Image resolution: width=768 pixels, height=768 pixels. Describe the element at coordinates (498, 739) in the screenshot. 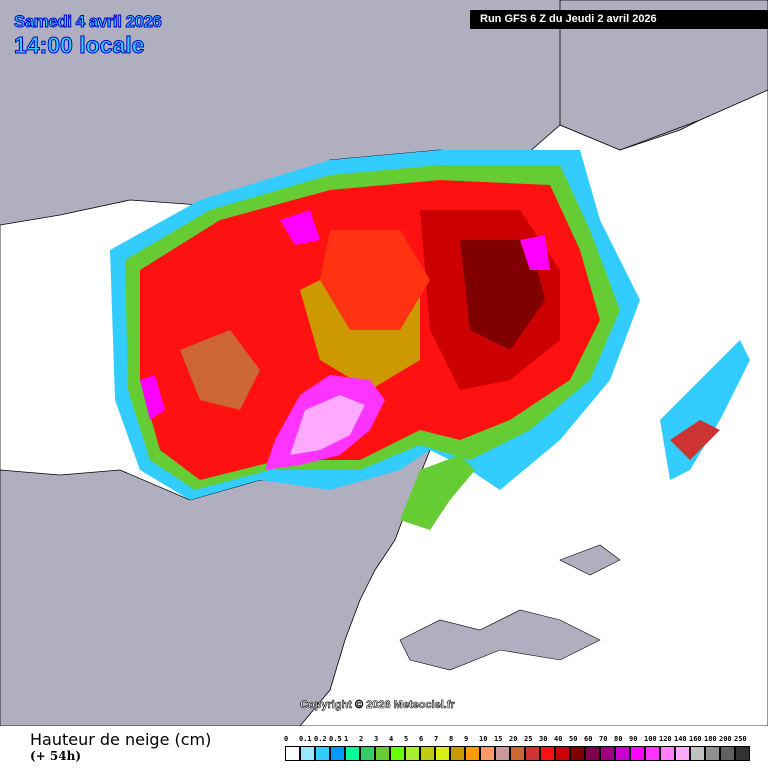

I see `legend-label: 15` at that location.